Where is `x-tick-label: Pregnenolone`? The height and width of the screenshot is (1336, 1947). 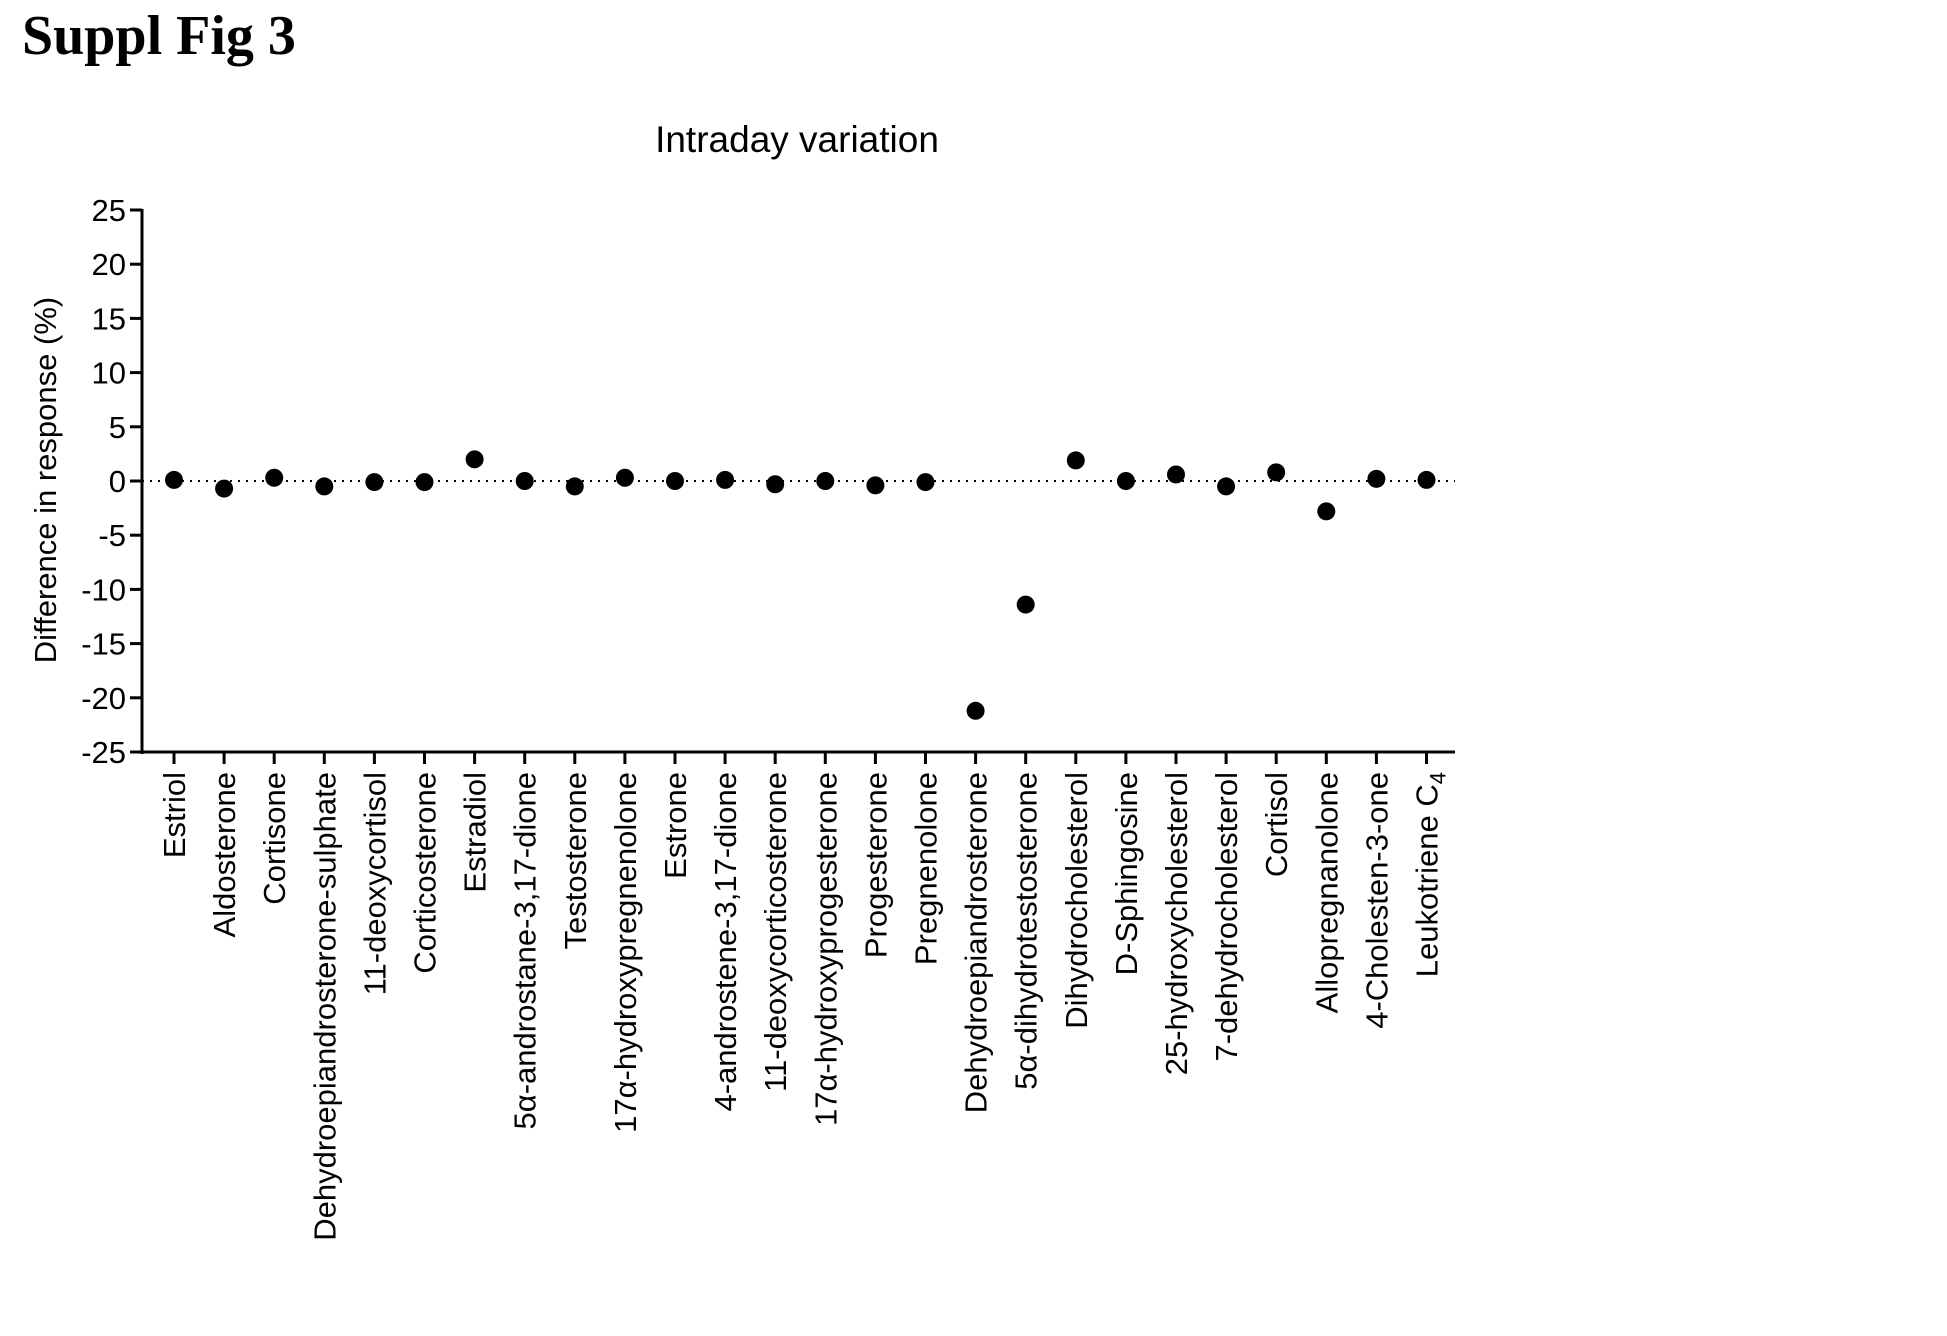
x-tick-label: Pregnenolone is located at coordinates (926, 868).